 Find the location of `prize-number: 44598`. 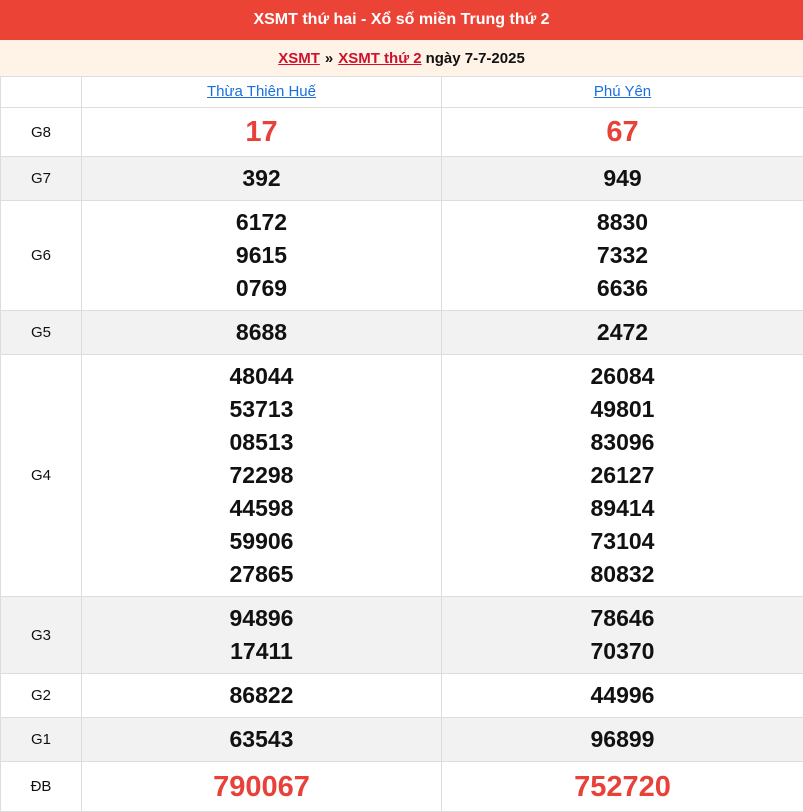

prize-number: 44598 is located at coordinates (261, 508).